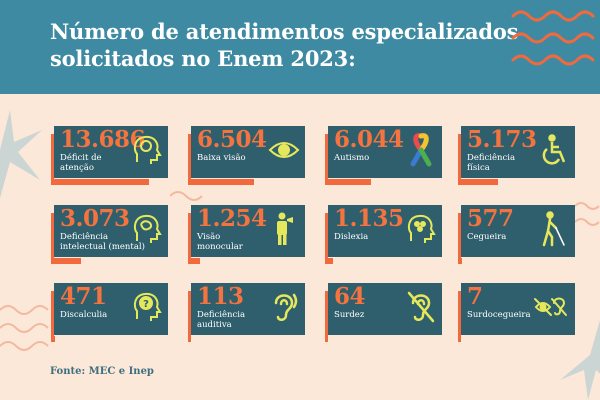 This screenshot has height=400, width=600. I want to click on deafblind-icon, so click(550, 306).